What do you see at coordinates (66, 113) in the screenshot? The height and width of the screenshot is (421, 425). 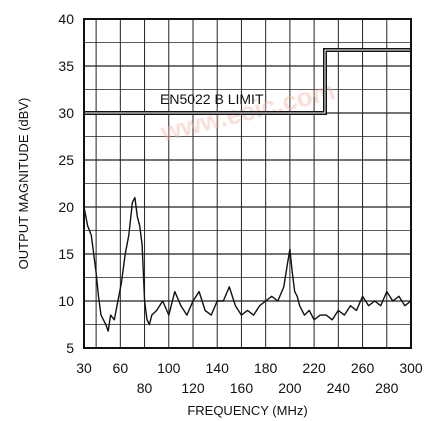 I see `y-tick-label: 30` at bounding box center [66, 113].